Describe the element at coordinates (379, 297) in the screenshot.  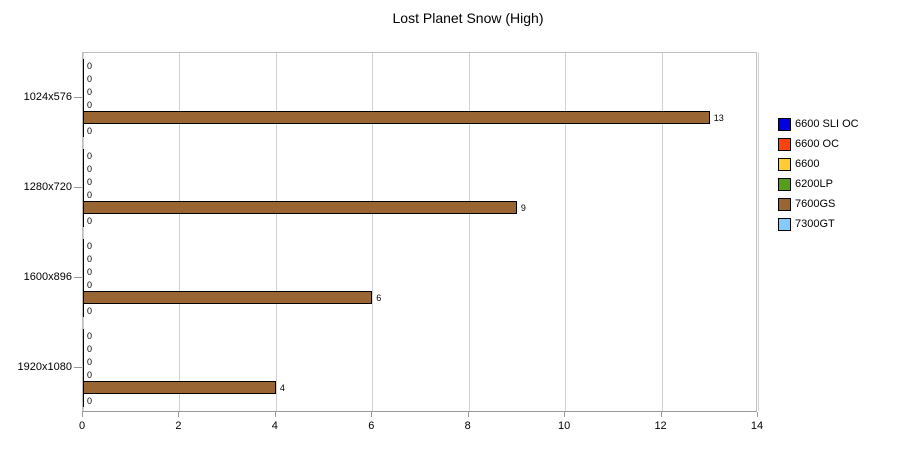
I see `bar-value-label: 6` at that location.